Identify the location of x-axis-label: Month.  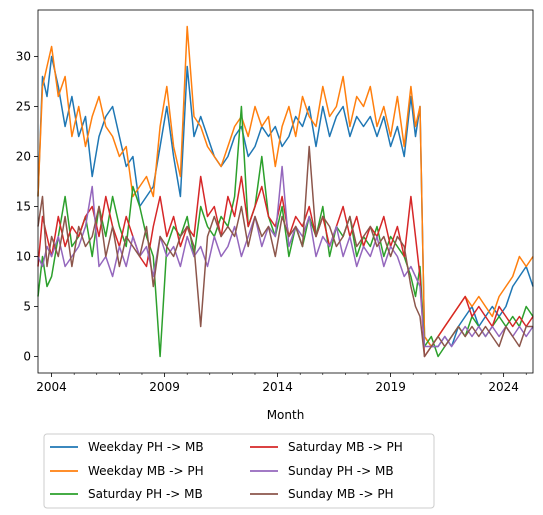
(286, 415).